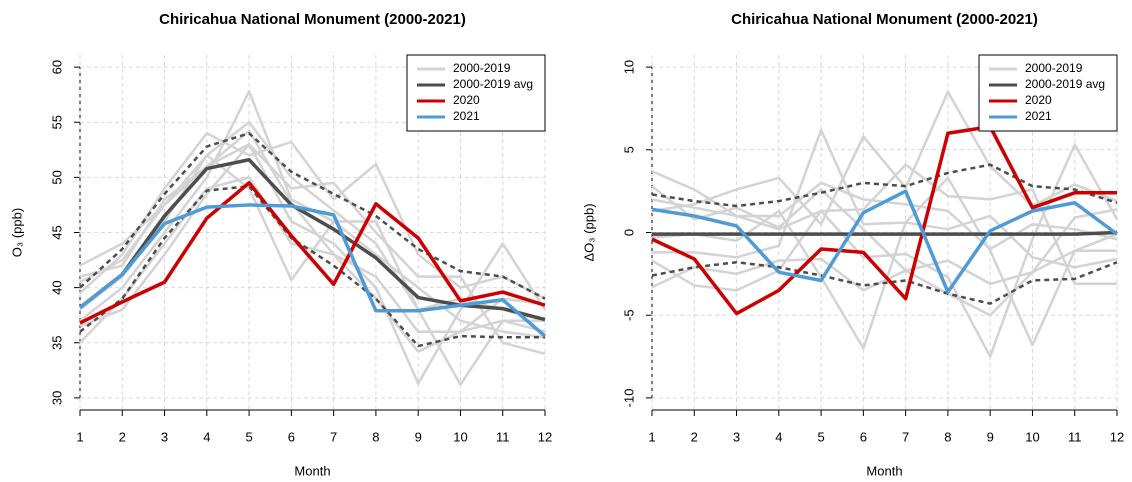 The height and width of the screenshot is (482, 1132). What do you see at coordinates (56, 287) in the screenshot?
I see `y-tick-label: 40` at bounding box center [56, 287].